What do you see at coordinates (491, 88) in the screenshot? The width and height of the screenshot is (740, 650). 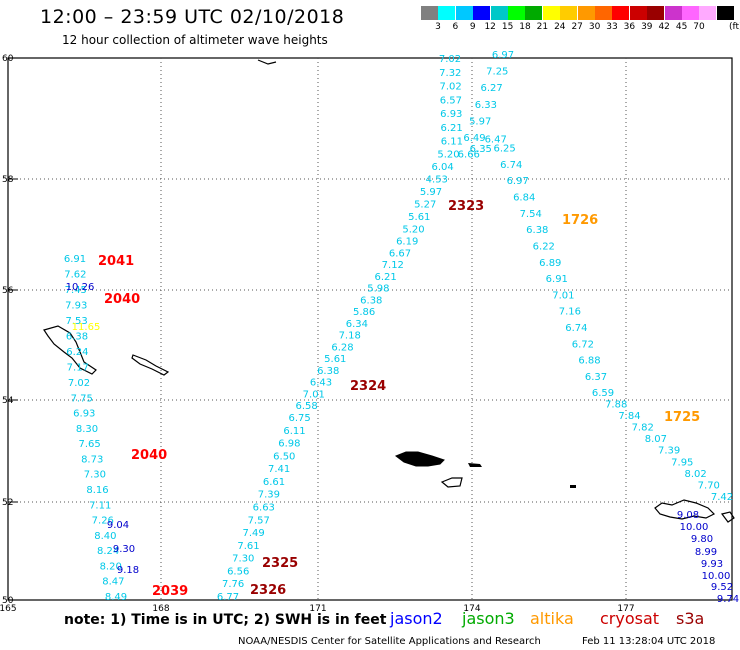 I see `swh-reading: 6.27` at bounding box center [491, 88].